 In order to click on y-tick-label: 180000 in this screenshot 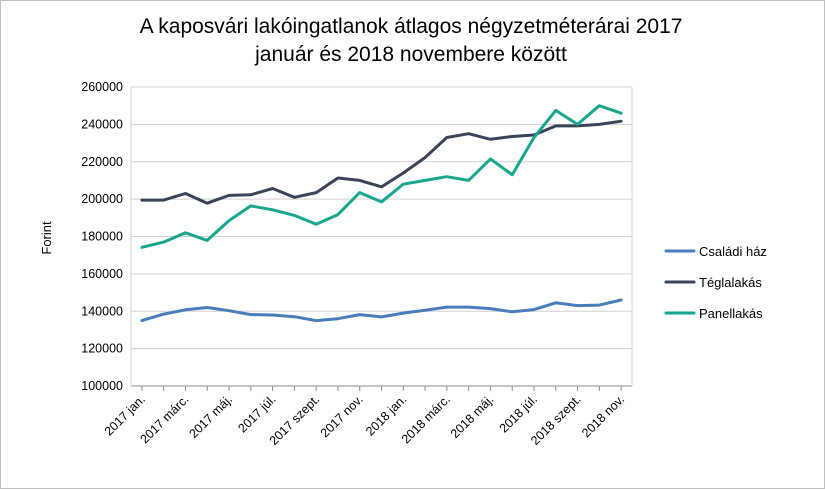, I will do `click(102, 237)`.